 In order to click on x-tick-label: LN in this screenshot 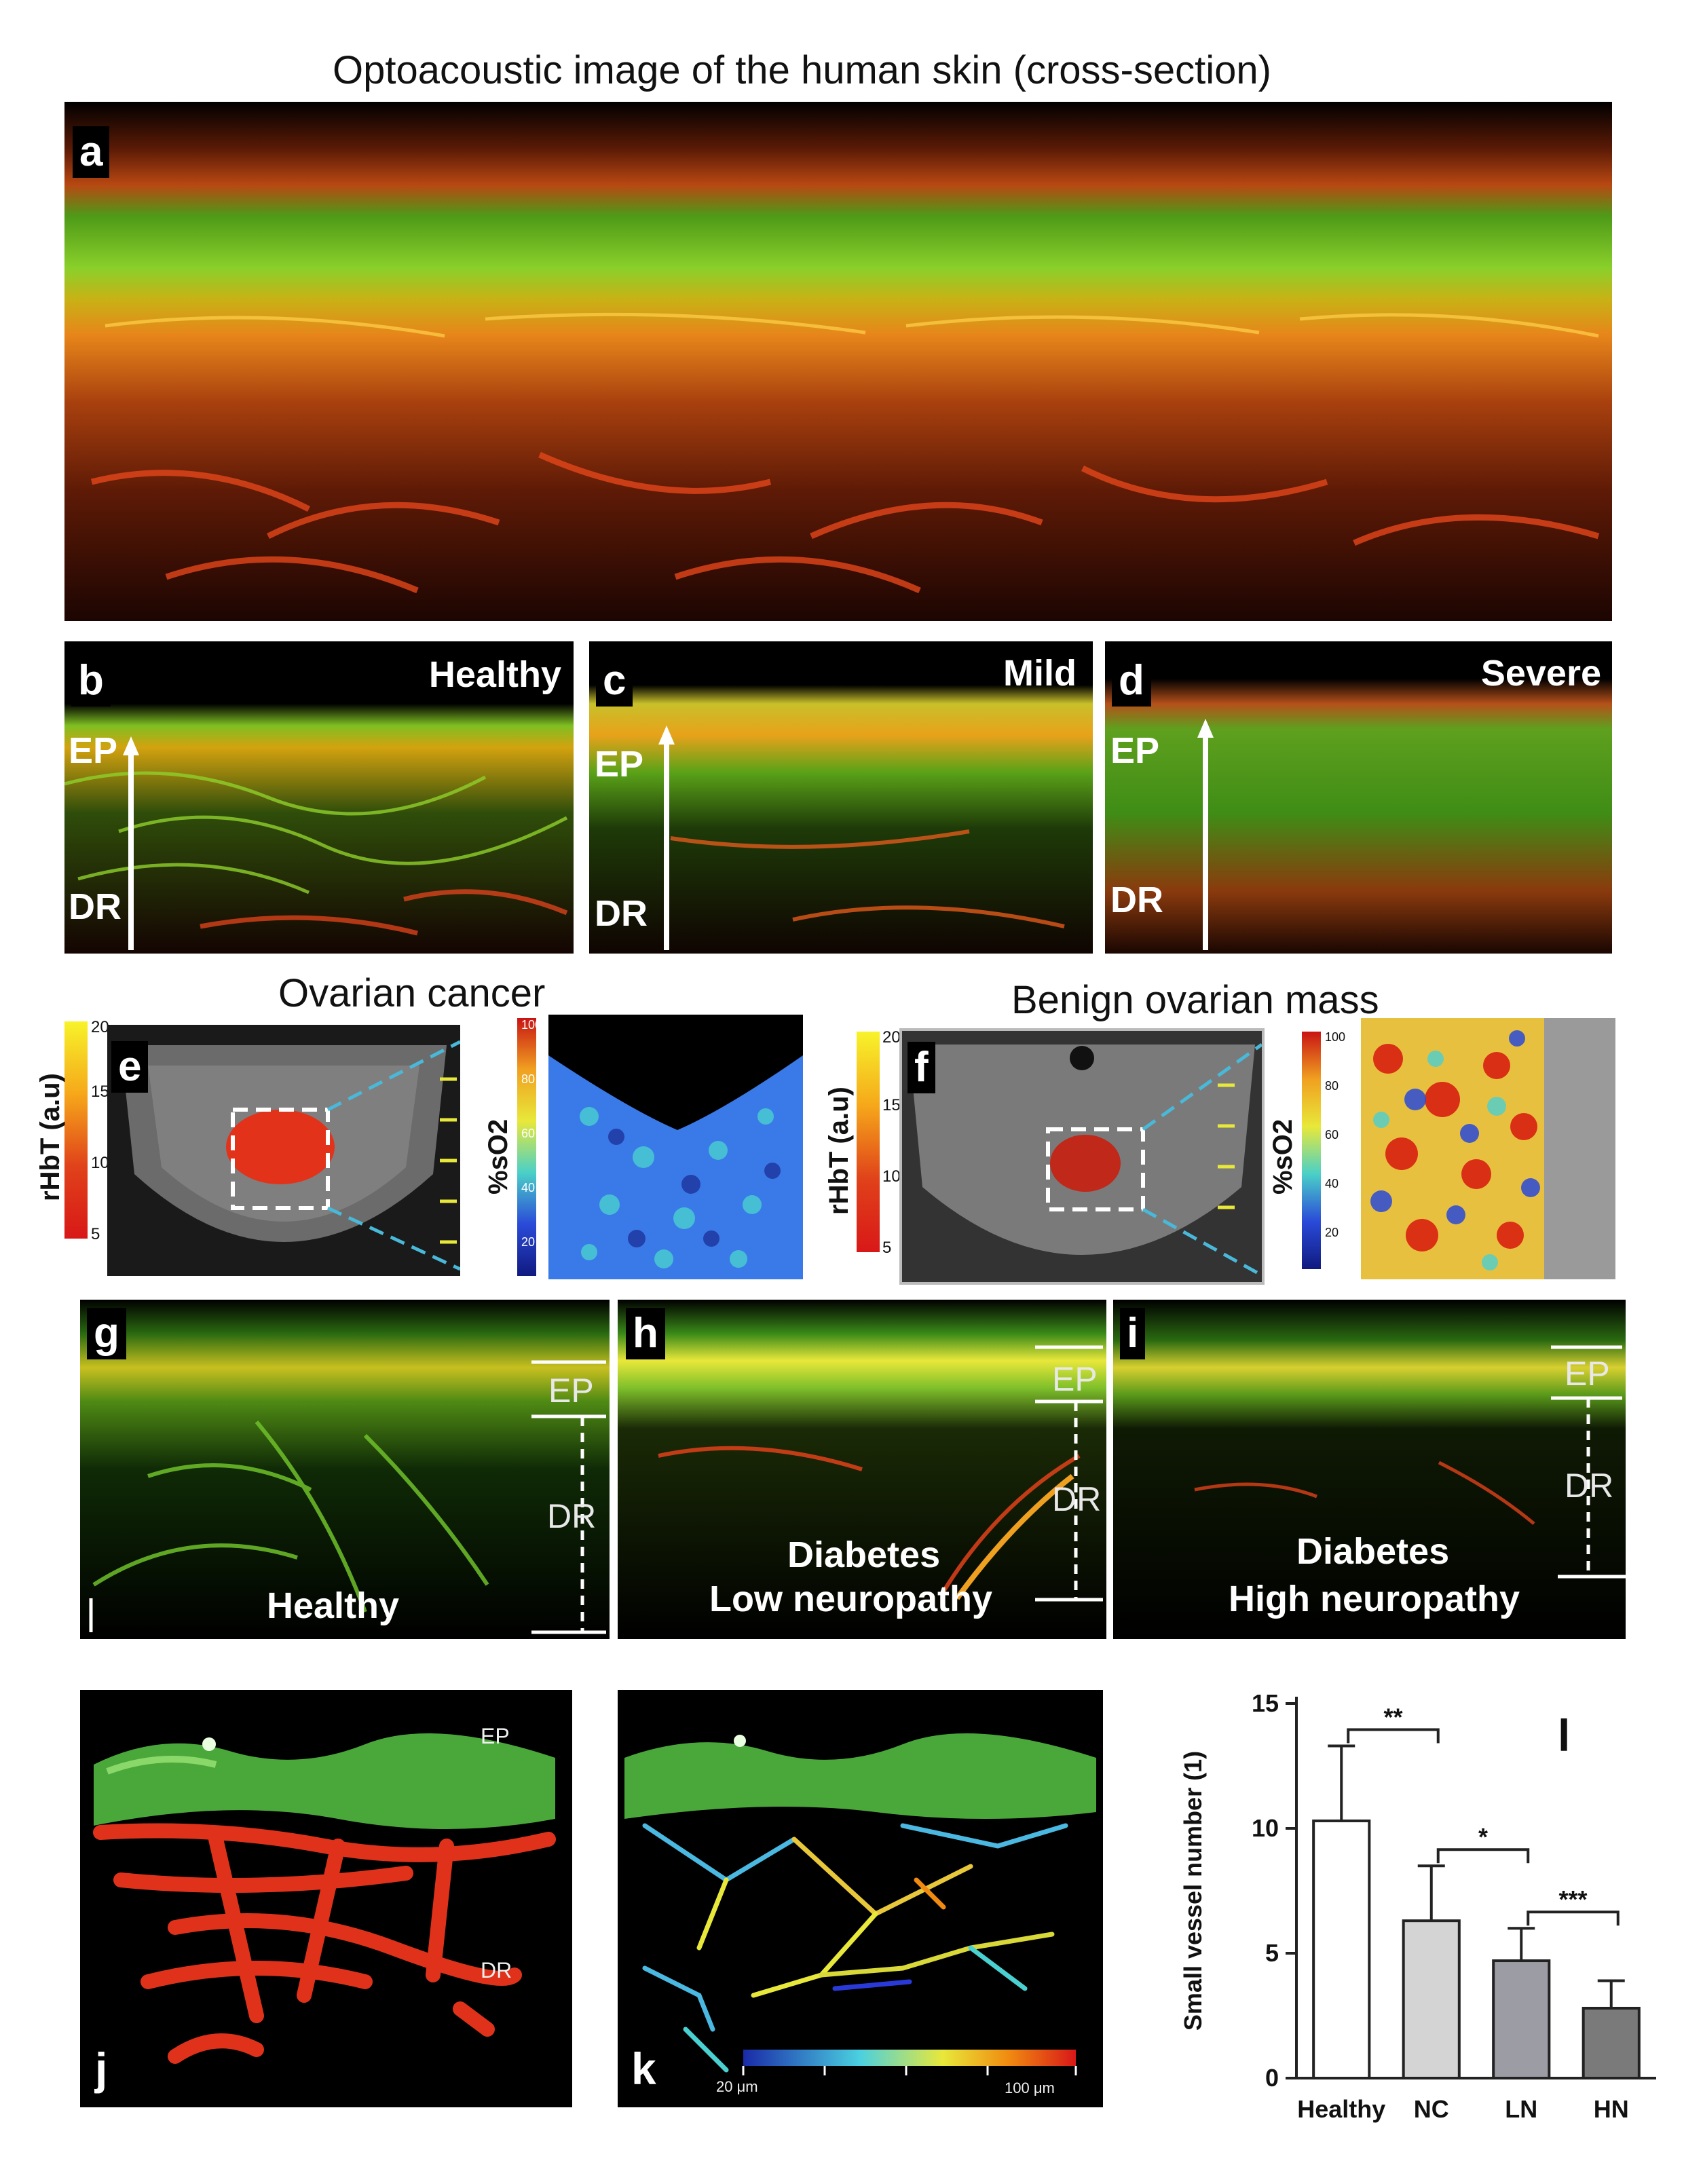, I will do `click(1521, 2109)`.